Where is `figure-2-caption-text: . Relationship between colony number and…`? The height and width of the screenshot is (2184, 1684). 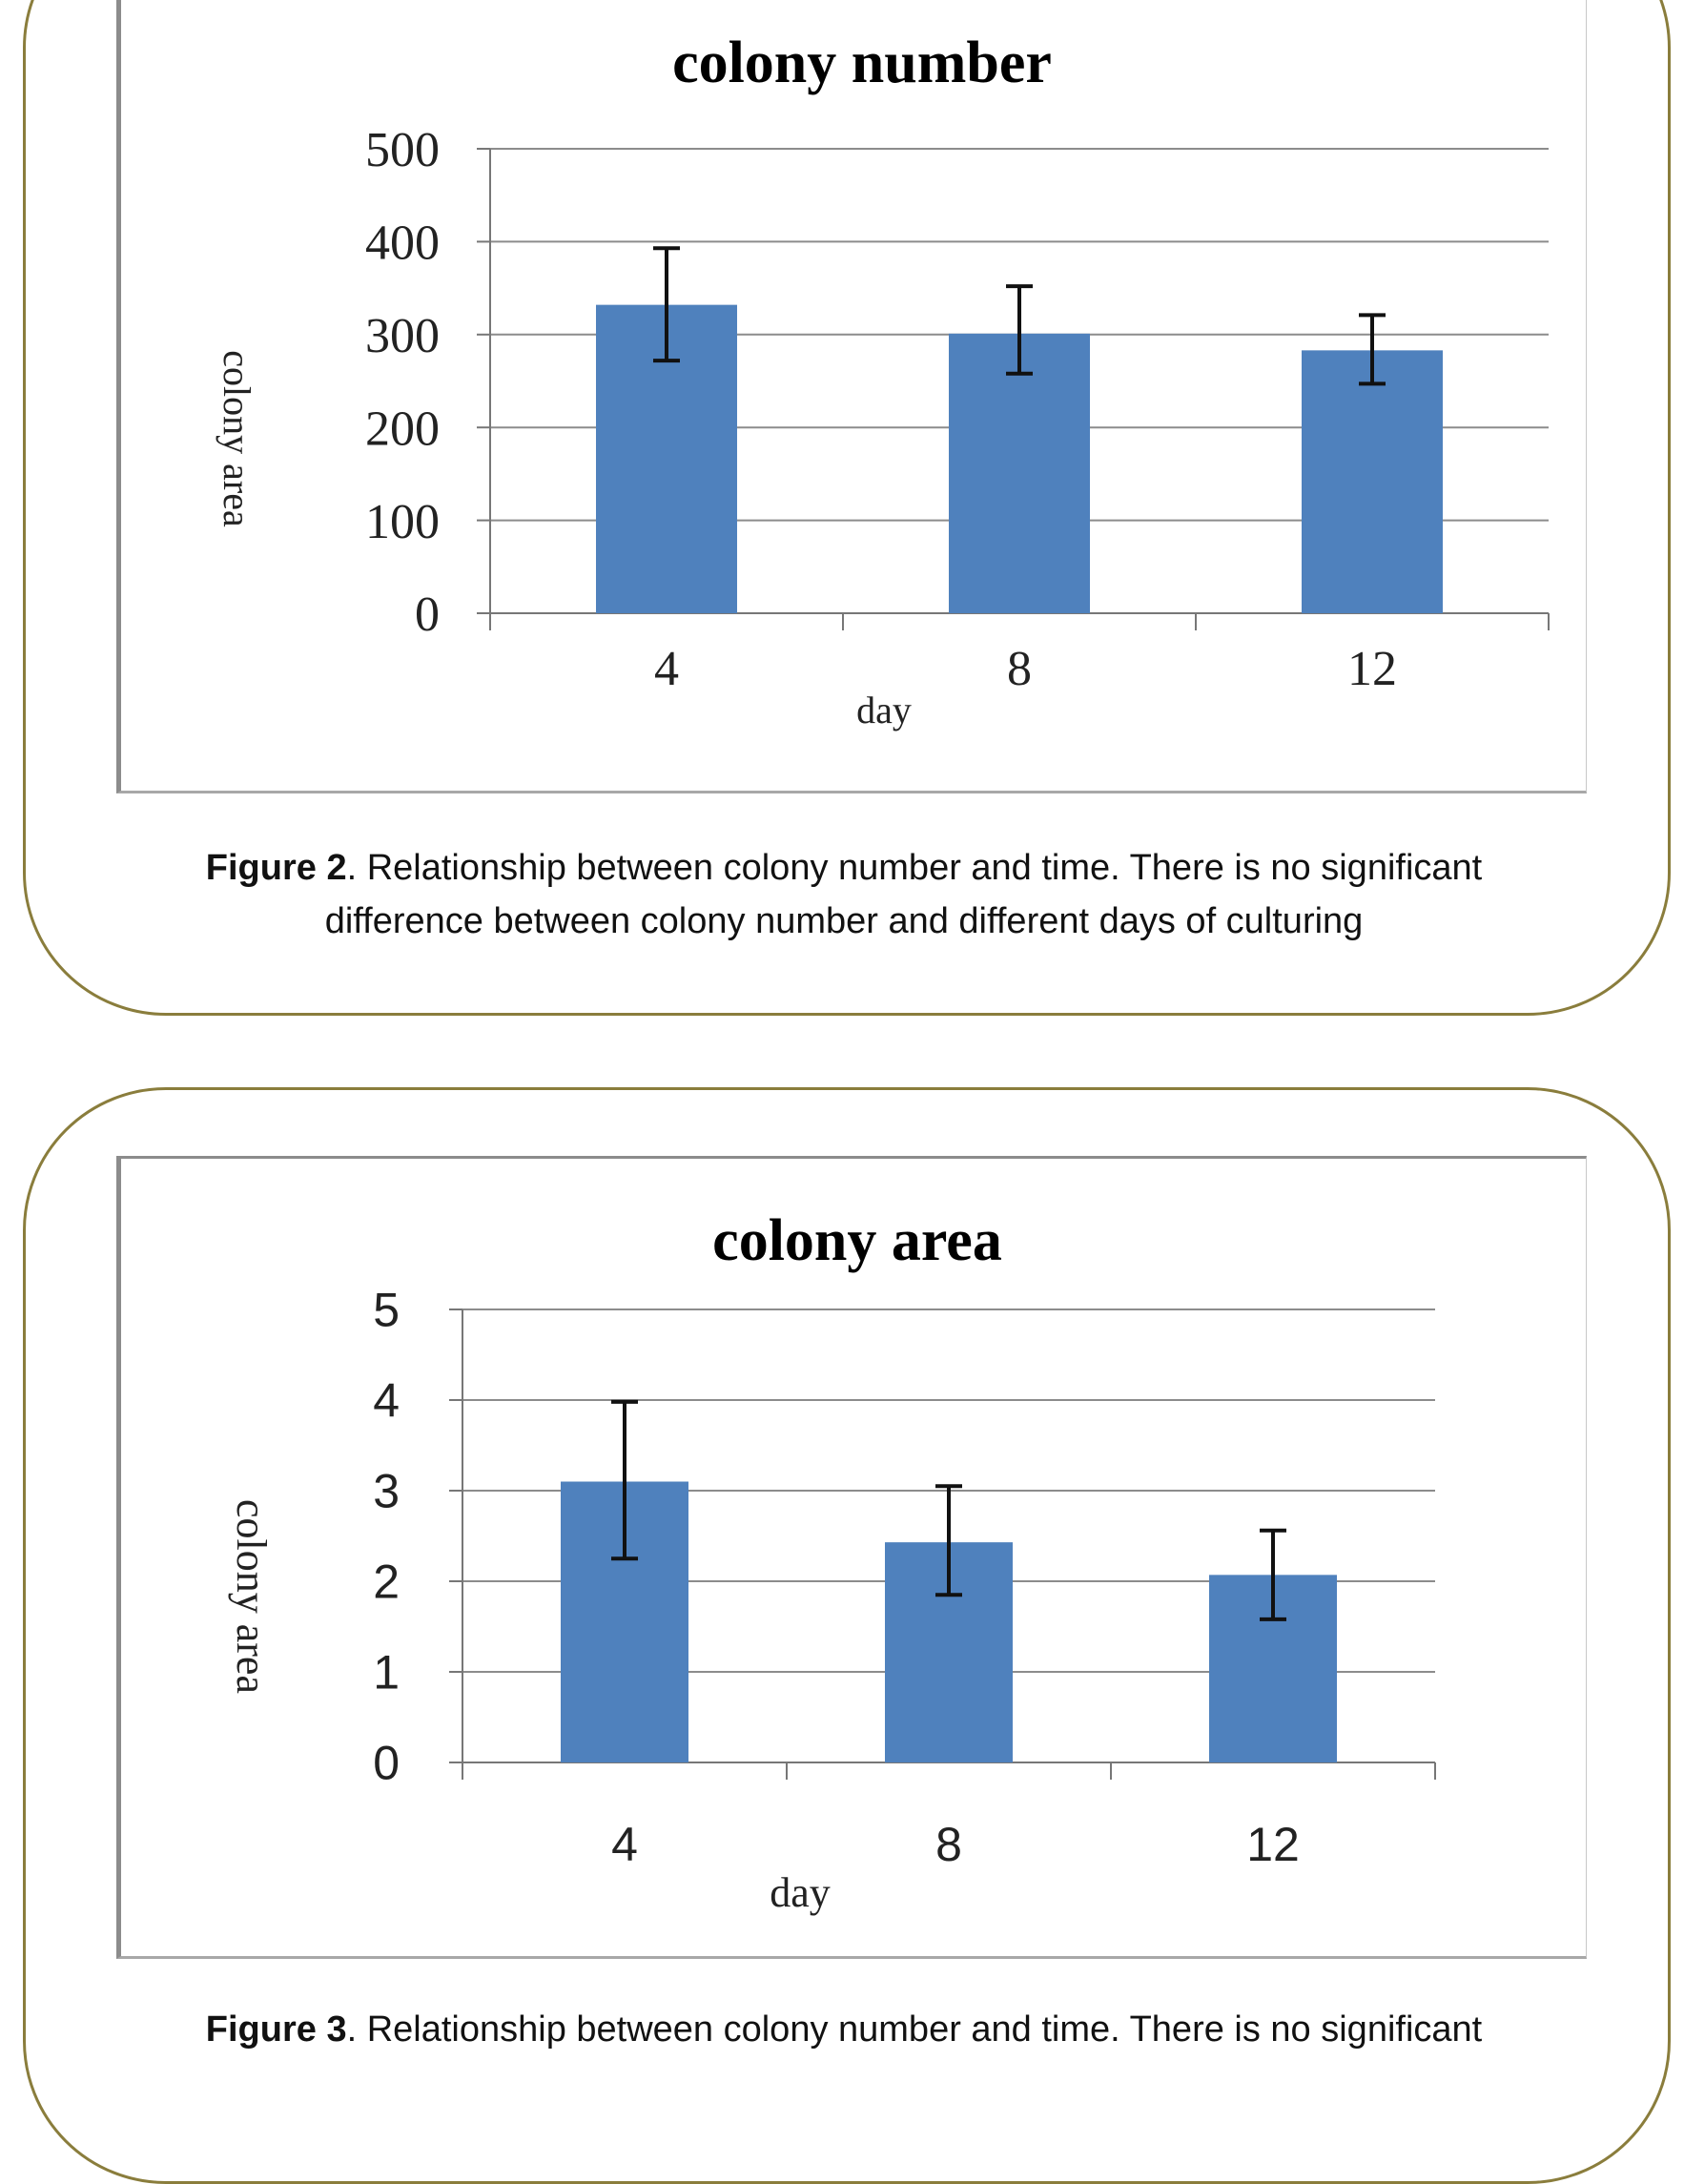
figure-2-caption-text: . Relationship between colony number and… is located at coordinates (903, 894).